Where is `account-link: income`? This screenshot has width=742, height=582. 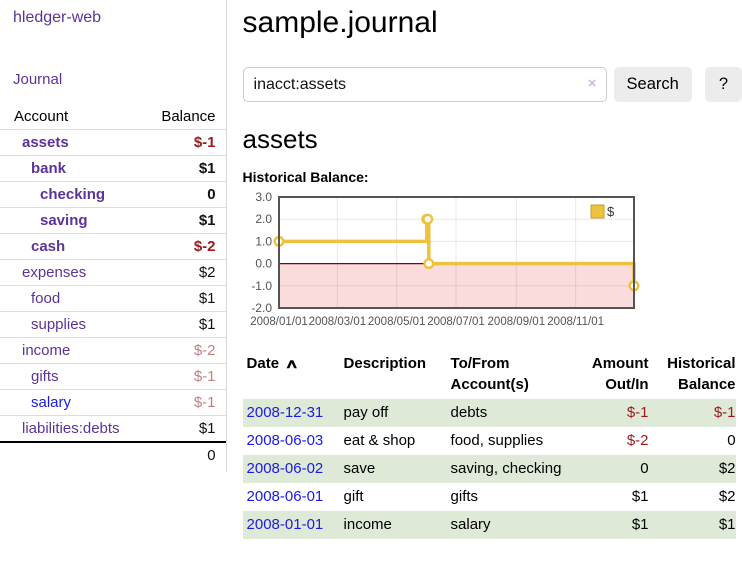
account-link: income is located at coordinates (46, 350).